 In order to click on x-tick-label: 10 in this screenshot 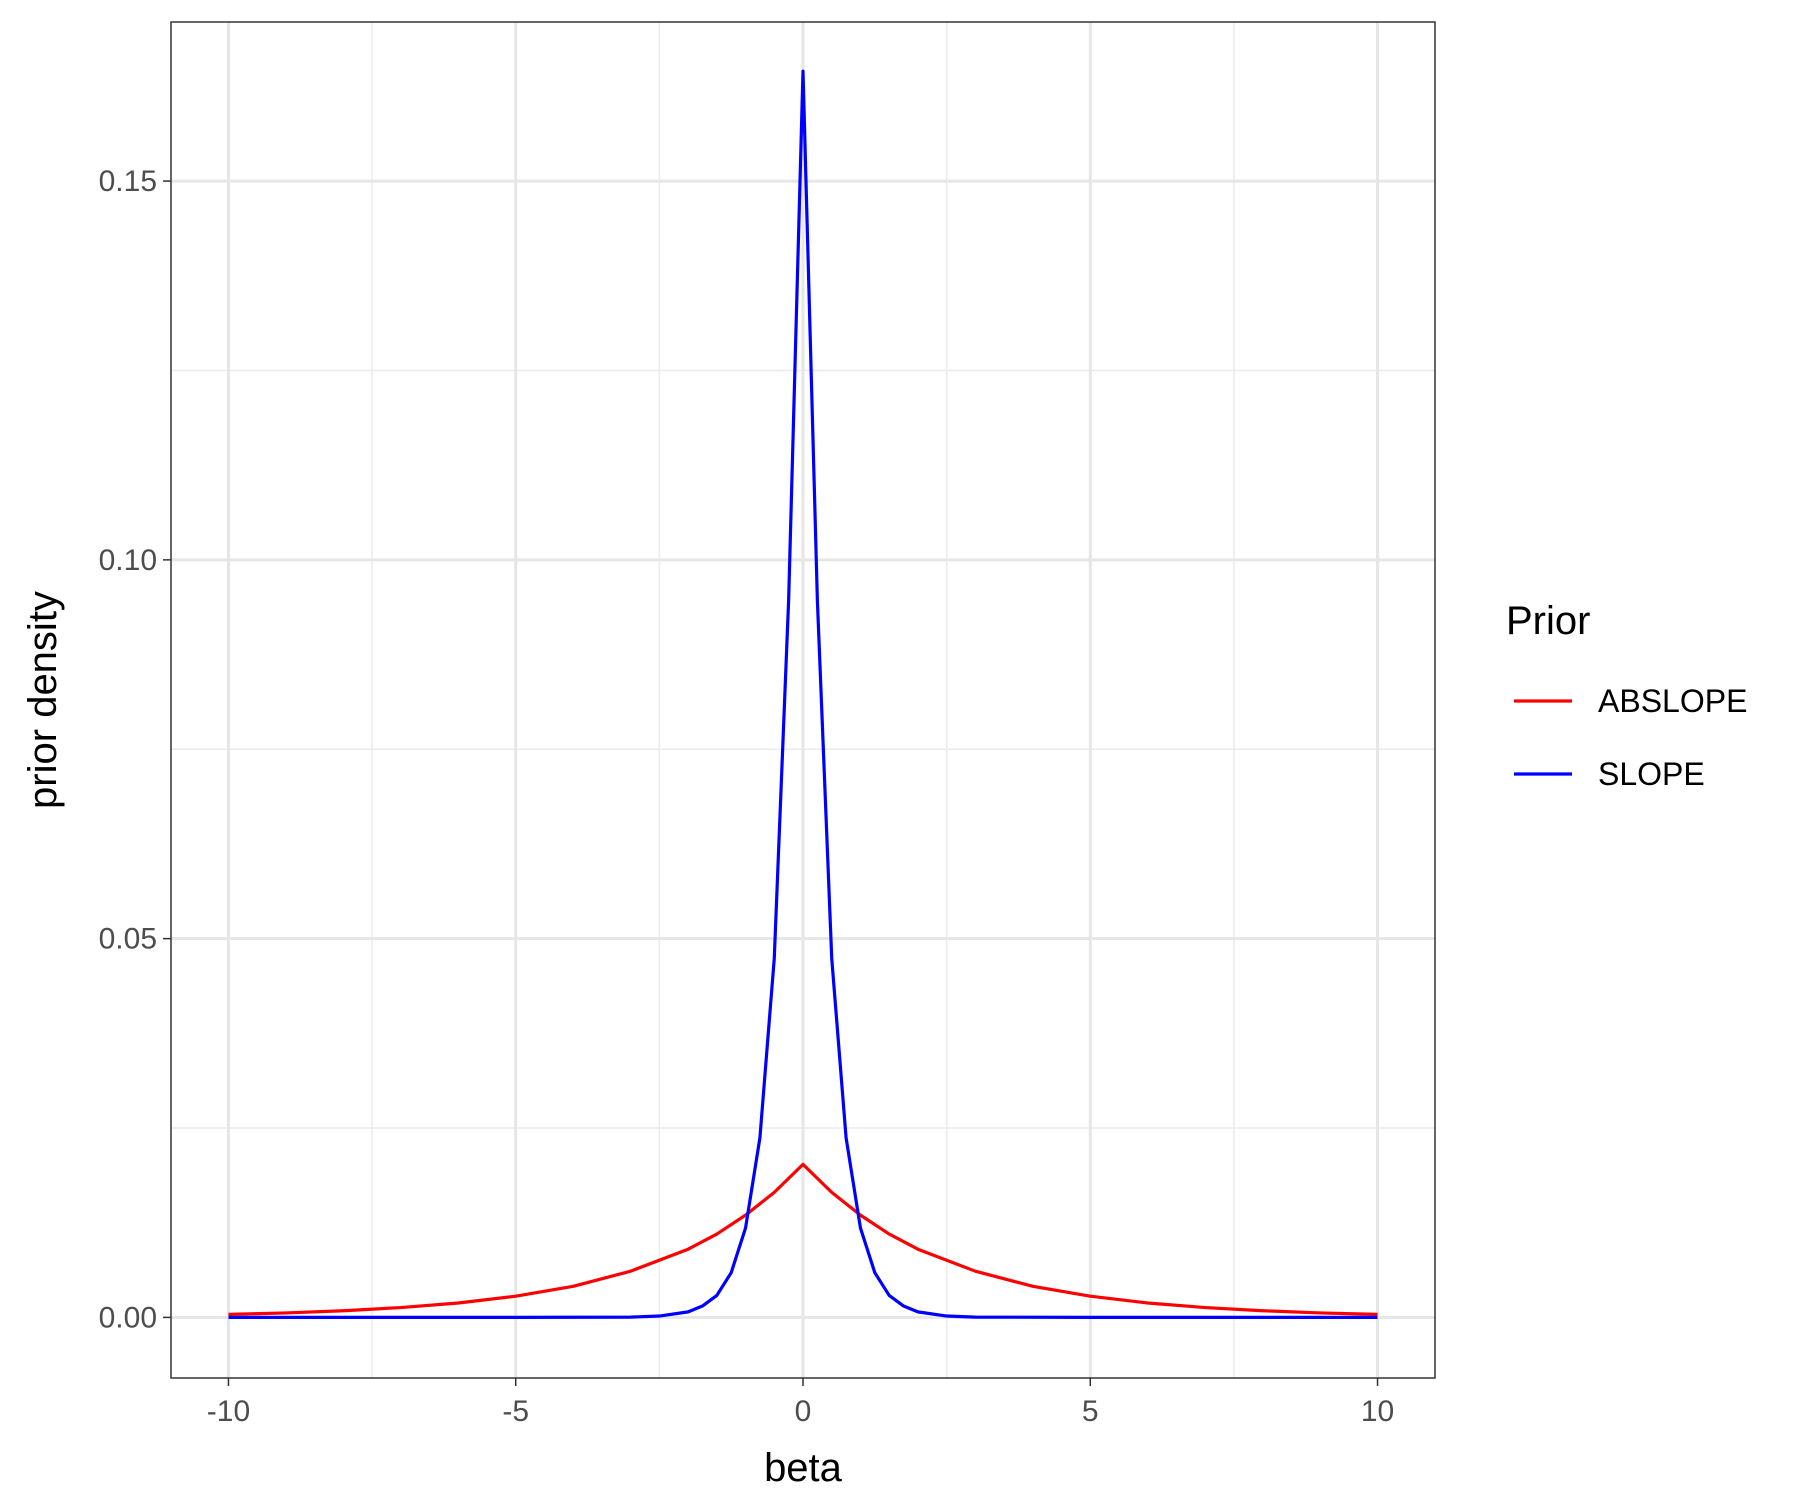, I will do `click(1377, 1411)`.